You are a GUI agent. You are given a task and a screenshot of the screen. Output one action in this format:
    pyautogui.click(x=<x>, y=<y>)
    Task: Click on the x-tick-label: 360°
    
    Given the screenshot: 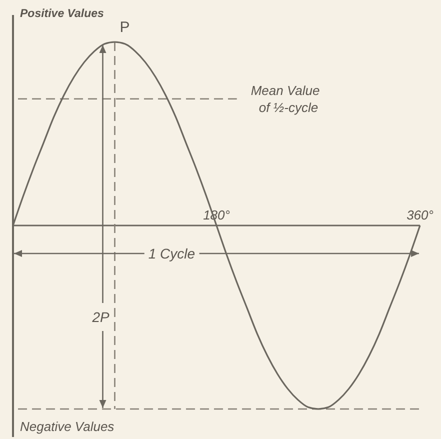 What is the action you would take?
    pyautogui.click(x=420, y=215)
    